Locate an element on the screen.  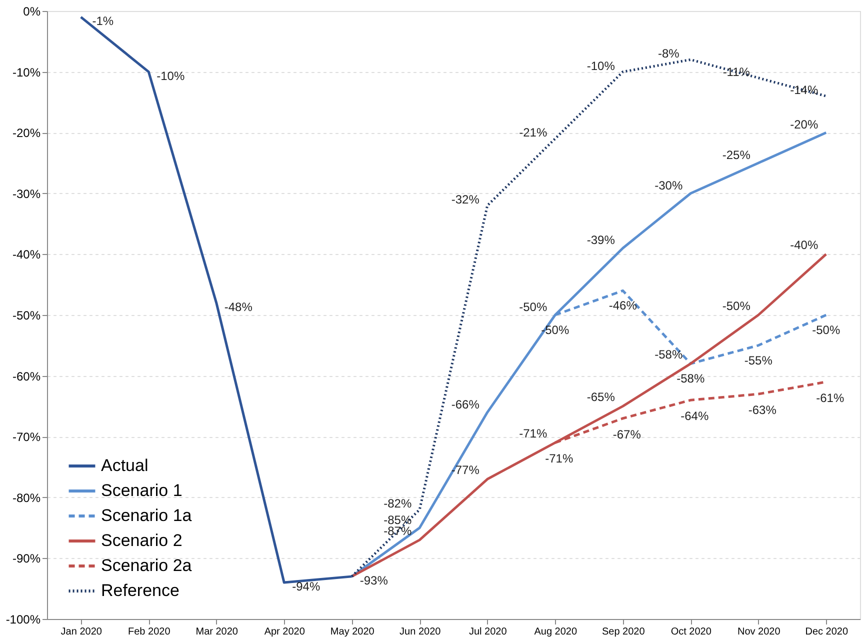
data-label: -65% is located at coordinates (601, 397).